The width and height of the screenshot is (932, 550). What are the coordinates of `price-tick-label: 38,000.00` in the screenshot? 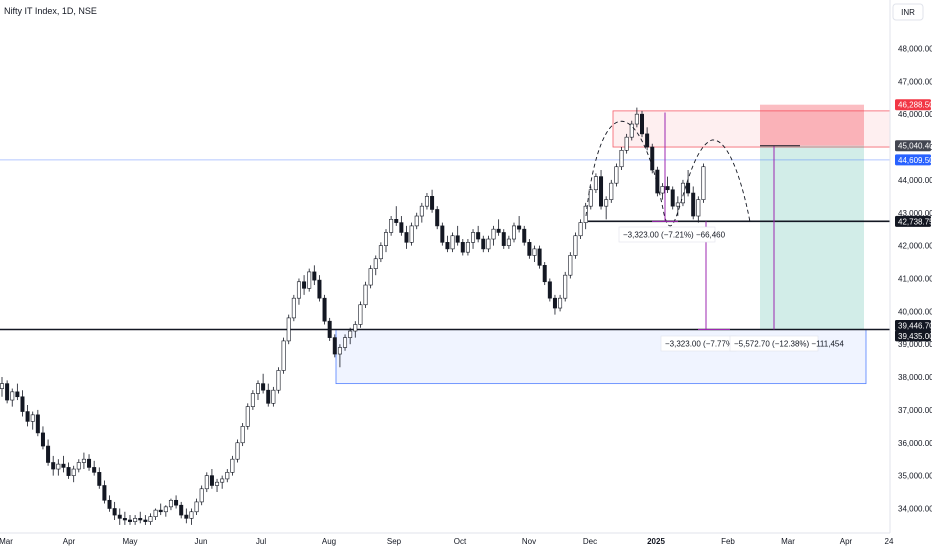 It's located at (915, 377).